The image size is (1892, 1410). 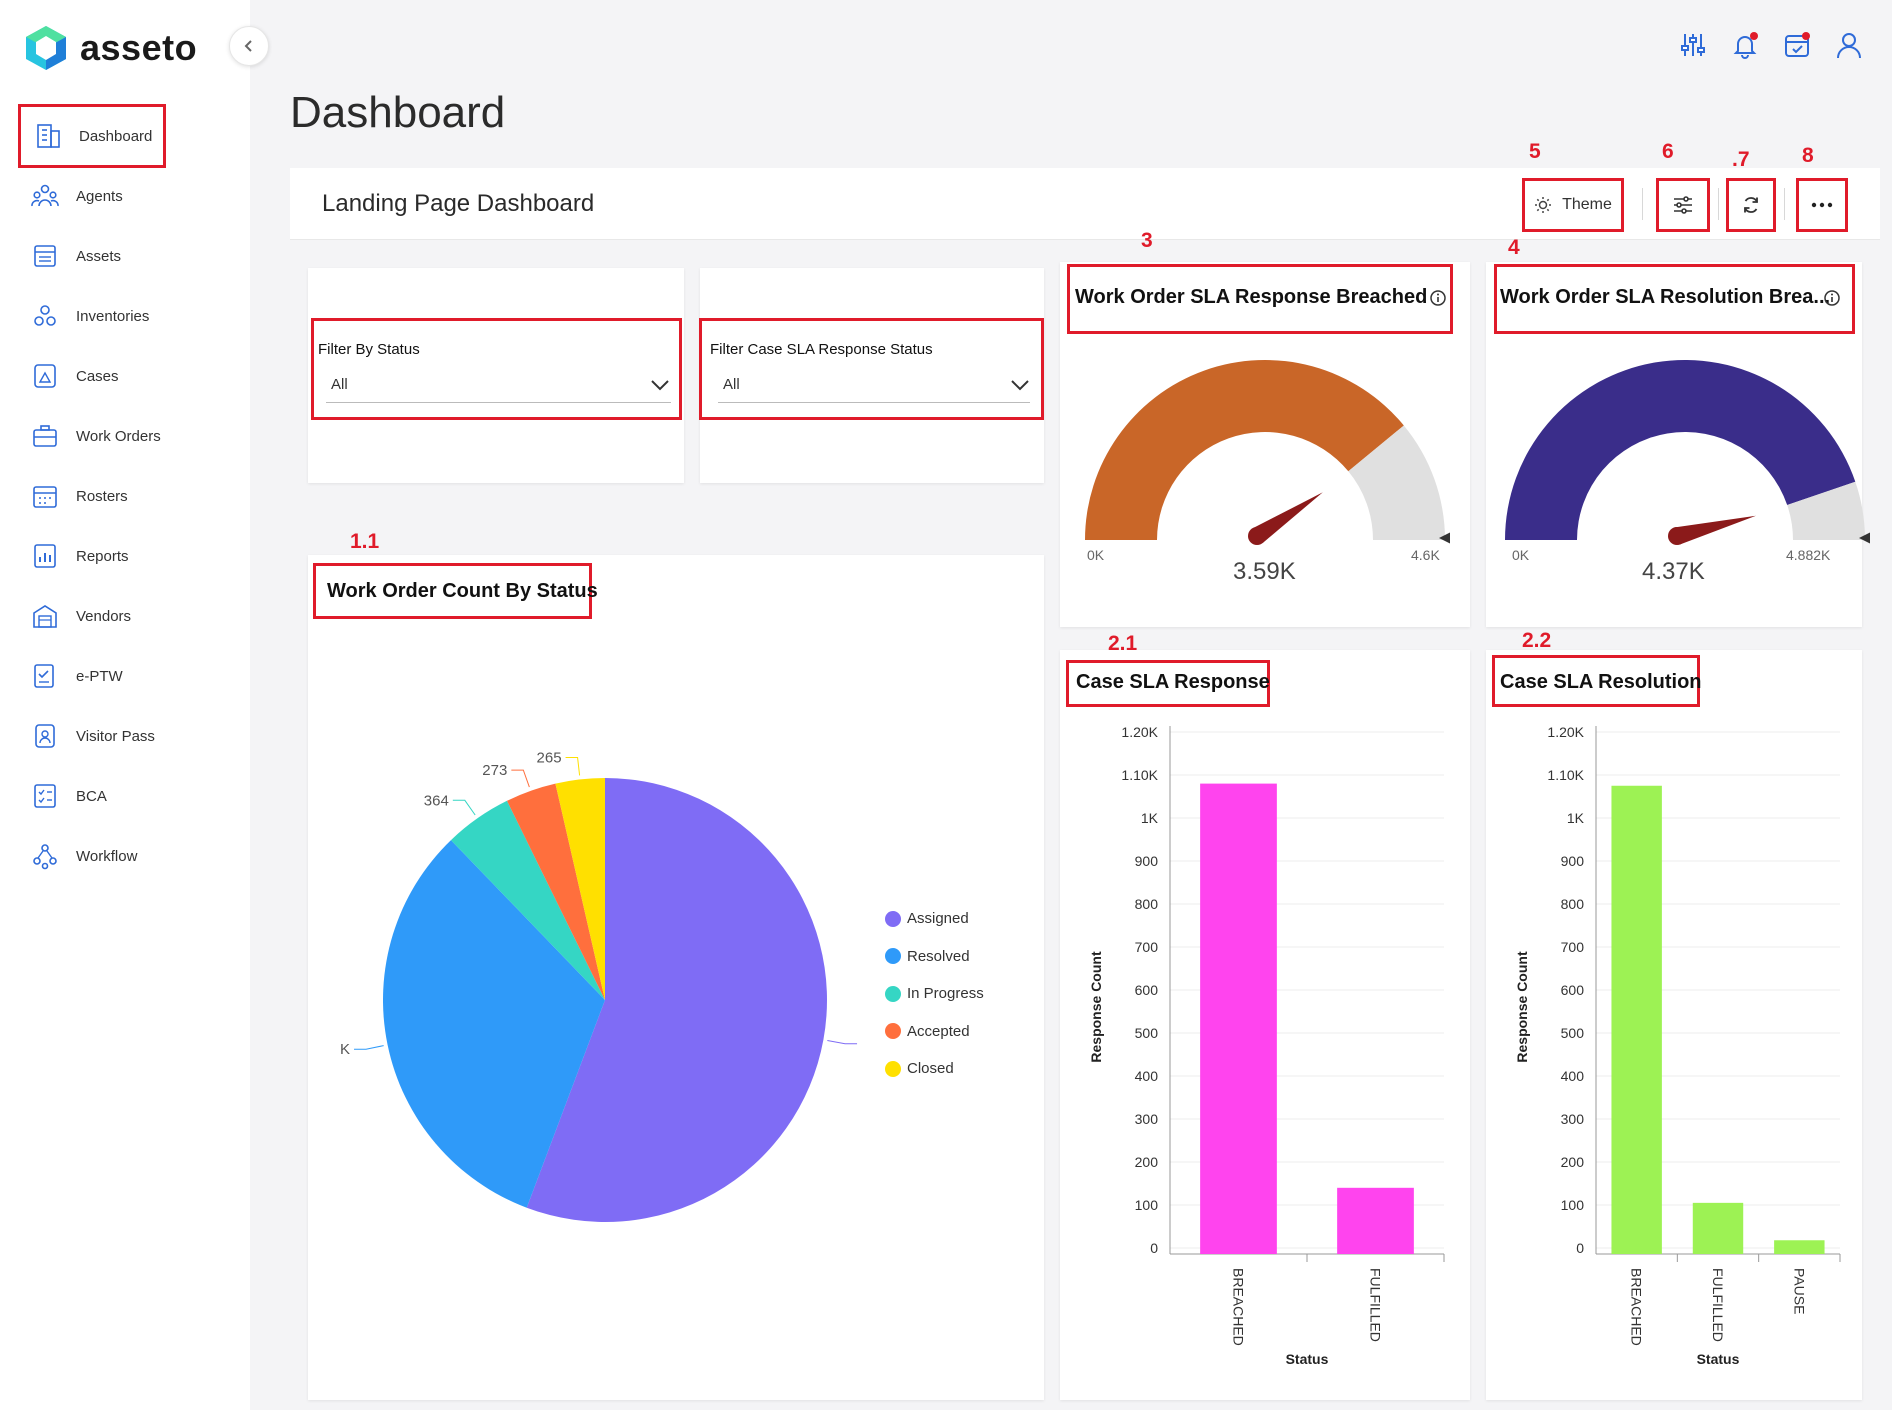 What do you see at coordinates (1514, 247) in the screenshot?
I see `annotation-4: 4` at bounding box center [1514, 247].